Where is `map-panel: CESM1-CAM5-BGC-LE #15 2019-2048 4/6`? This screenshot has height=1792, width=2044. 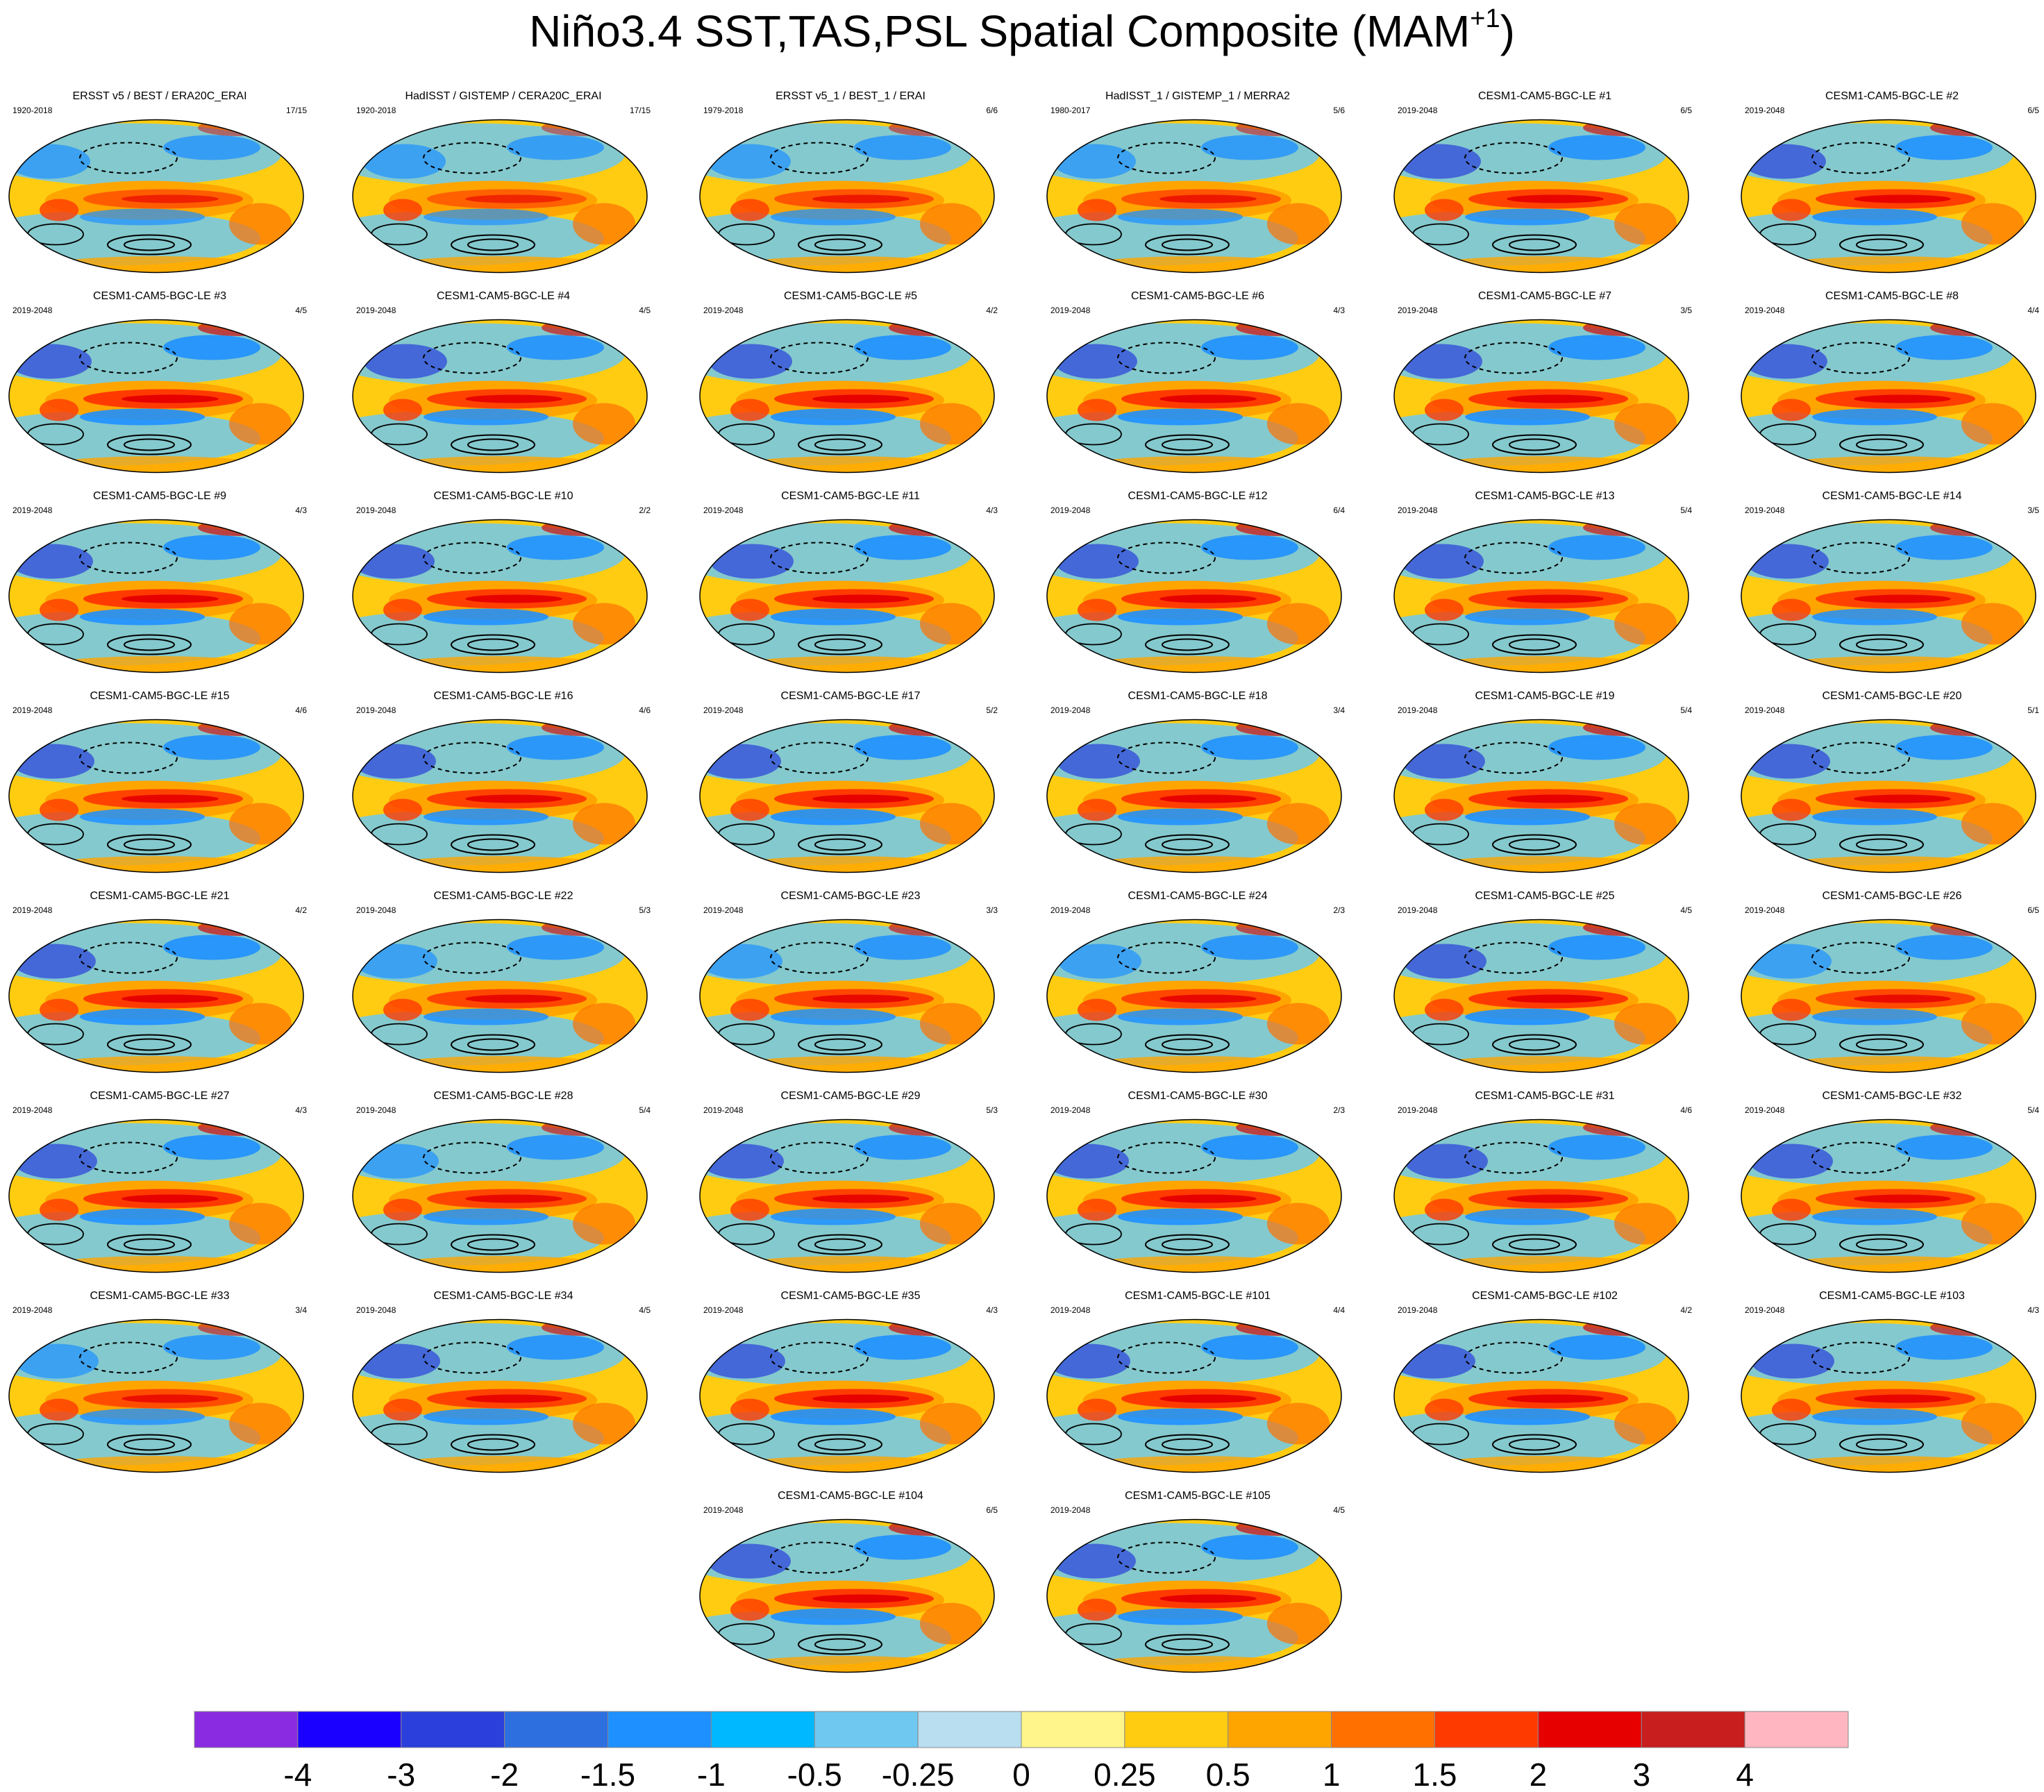
map-panel: CESM1-CAM5-BGC-LE #15 2019-2048 4/6 is located at coordinates (159, 784).